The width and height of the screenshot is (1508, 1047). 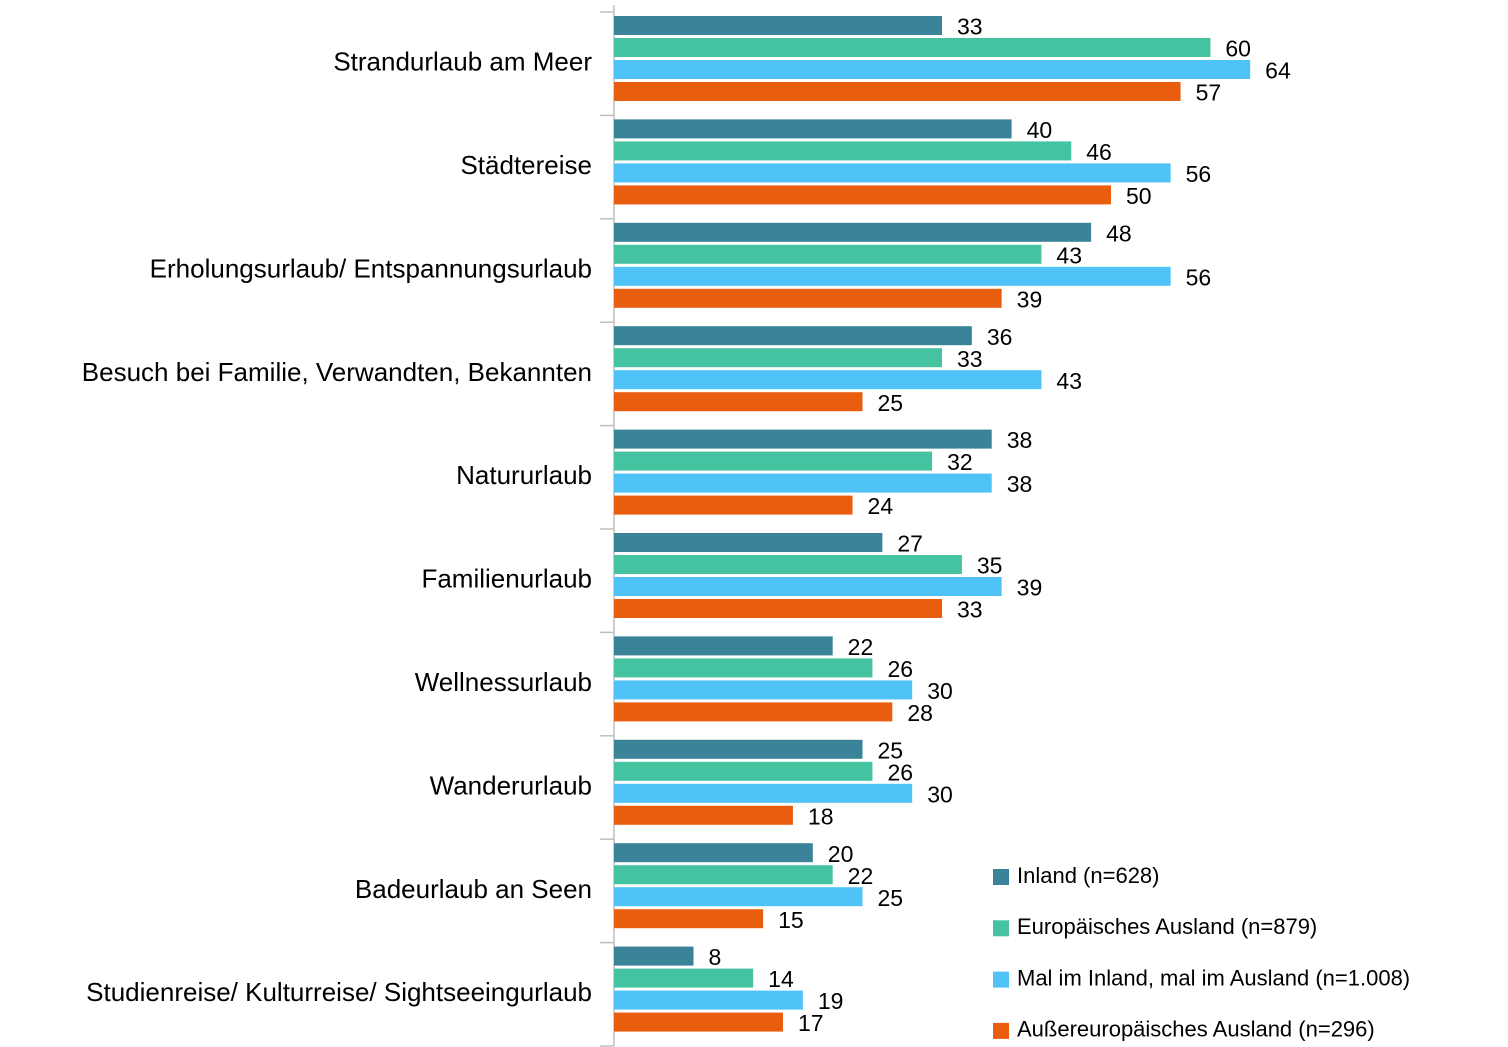 I want to click on legend-label: Außereuropäisches Ausland (n=296), so click(x=1196, y=1029).